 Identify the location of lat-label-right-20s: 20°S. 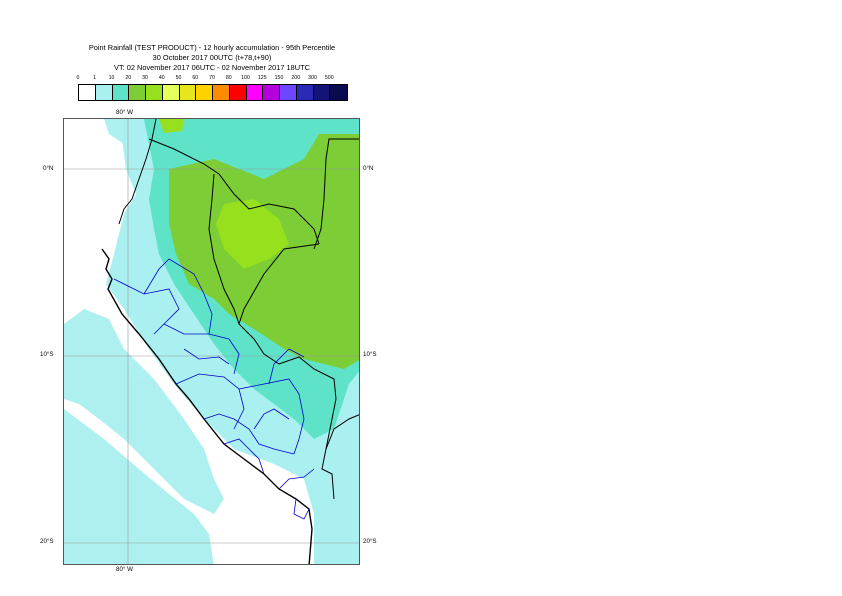
(370, 541).